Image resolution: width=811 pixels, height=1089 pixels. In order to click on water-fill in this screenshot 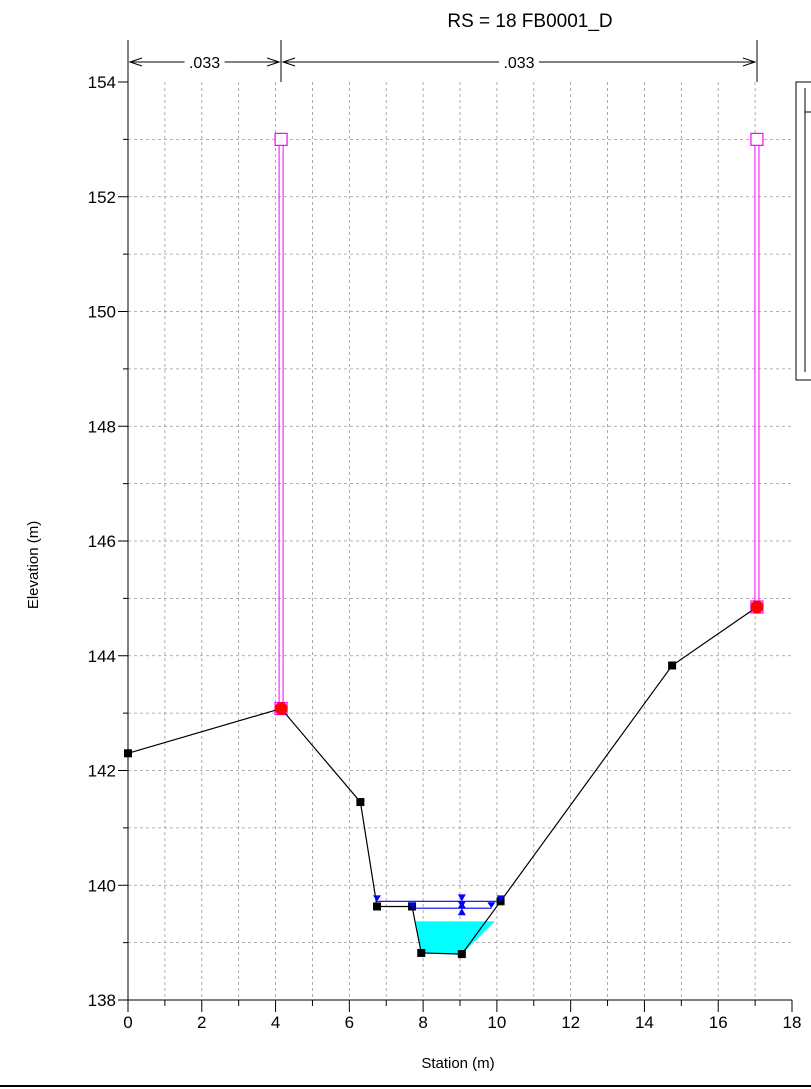, I will do `click(455, 938)`.